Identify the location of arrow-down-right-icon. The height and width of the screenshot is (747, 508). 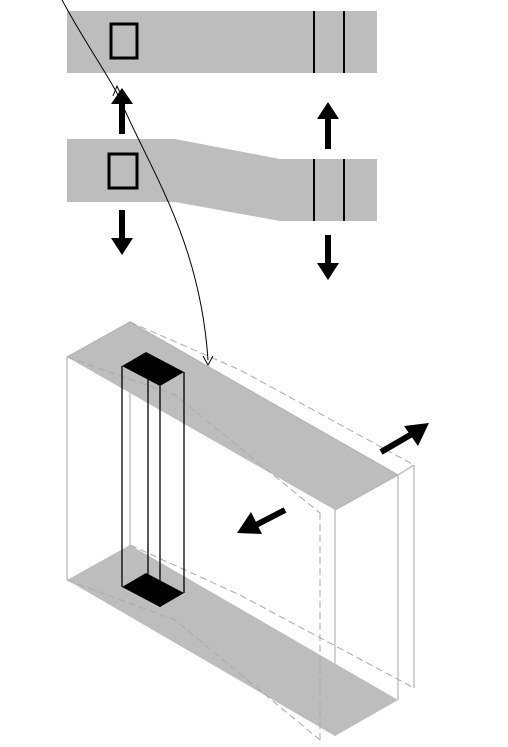
(328, 257).